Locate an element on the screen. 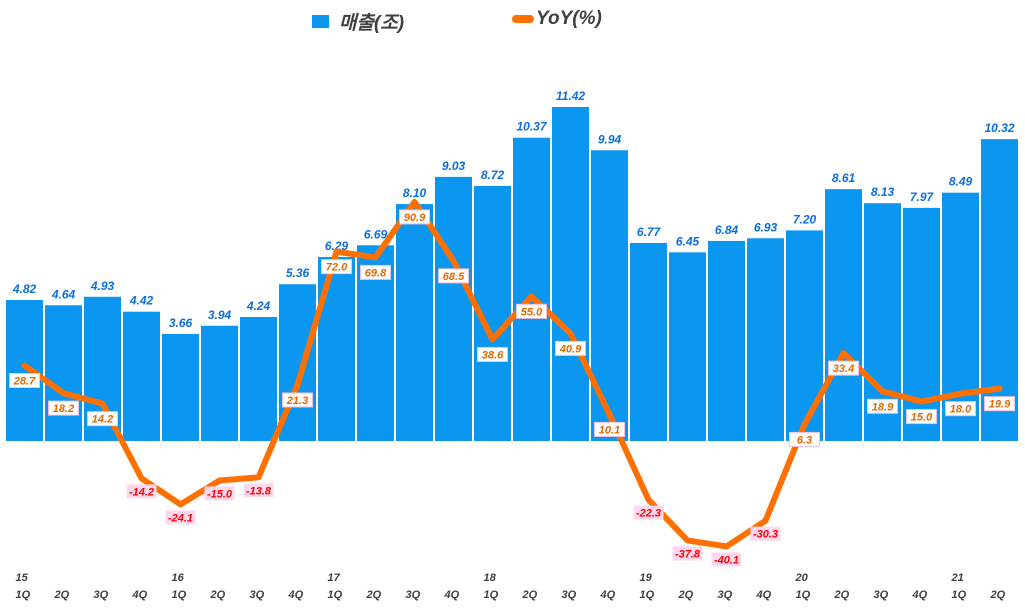  year-label: 21 is located at coordinates (957, 578).